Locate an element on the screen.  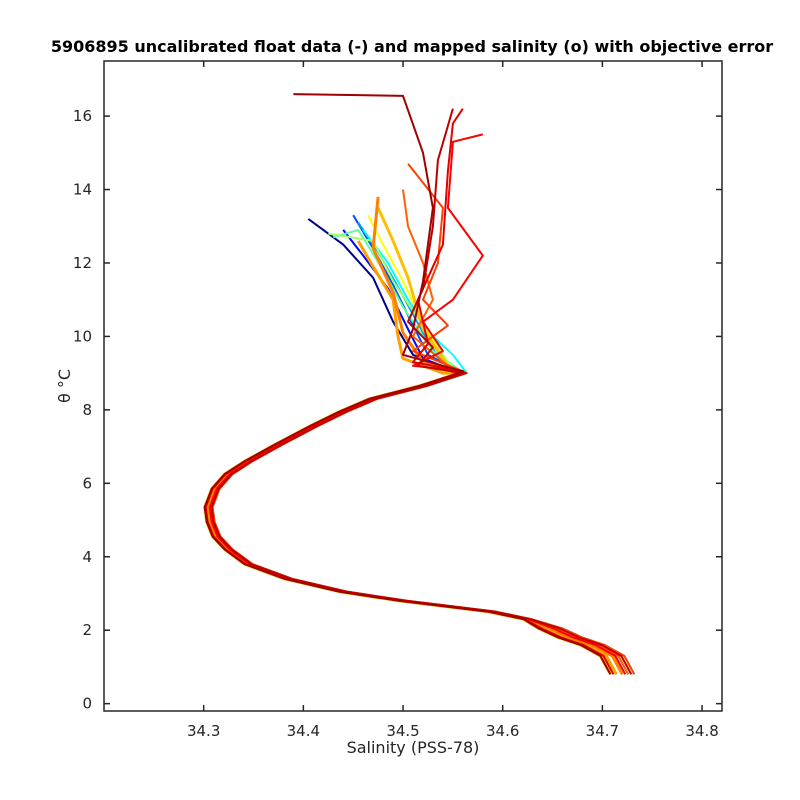
x-tick-label: 34.8 is located at coordinates (701, 731).